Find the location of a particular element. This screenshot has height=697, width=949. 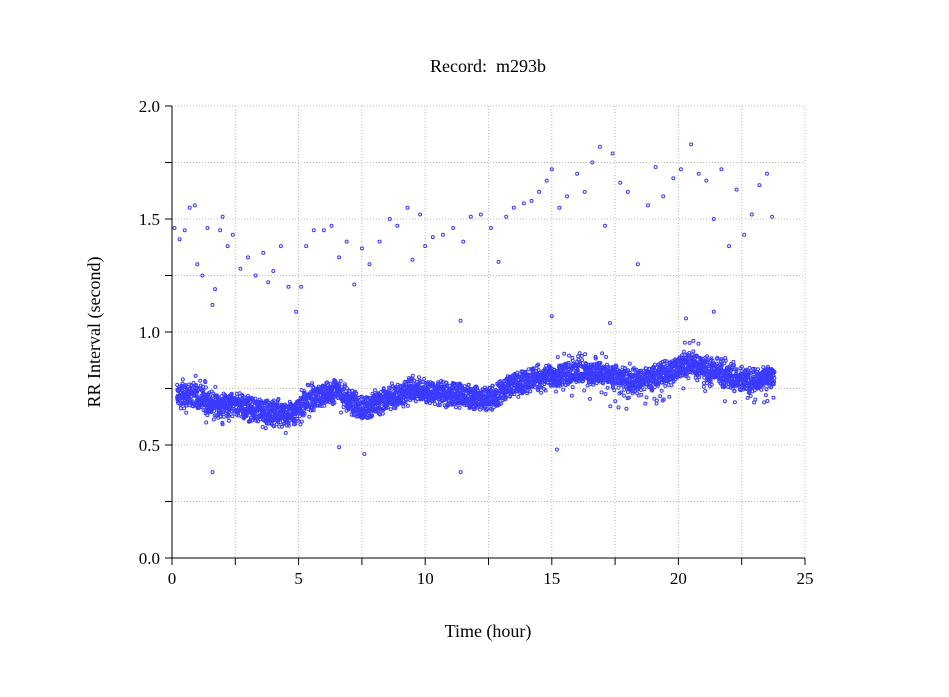

y-tick-label: 0.5 is located at coordinates (149, 445).